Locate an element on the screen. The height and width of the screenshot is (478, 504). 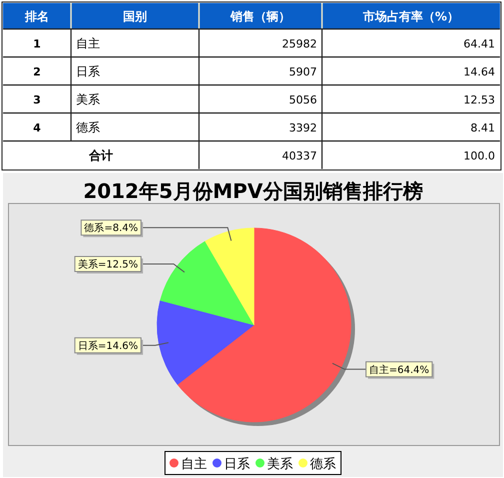
text: 国别 is located at coordinates (135, 17).